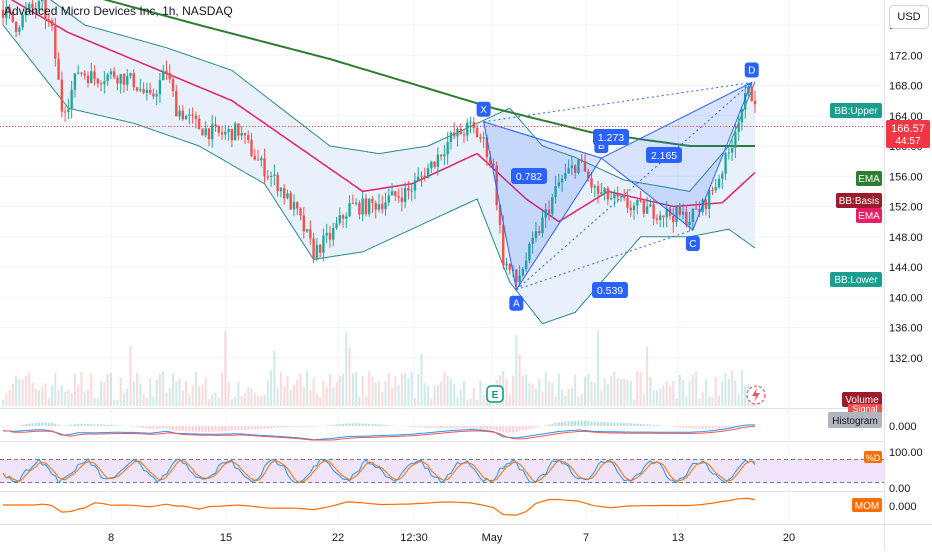 The width and height of the screenshot is (932, 555). I want to click on price-tick-label: 136.00, so click(906, 329).